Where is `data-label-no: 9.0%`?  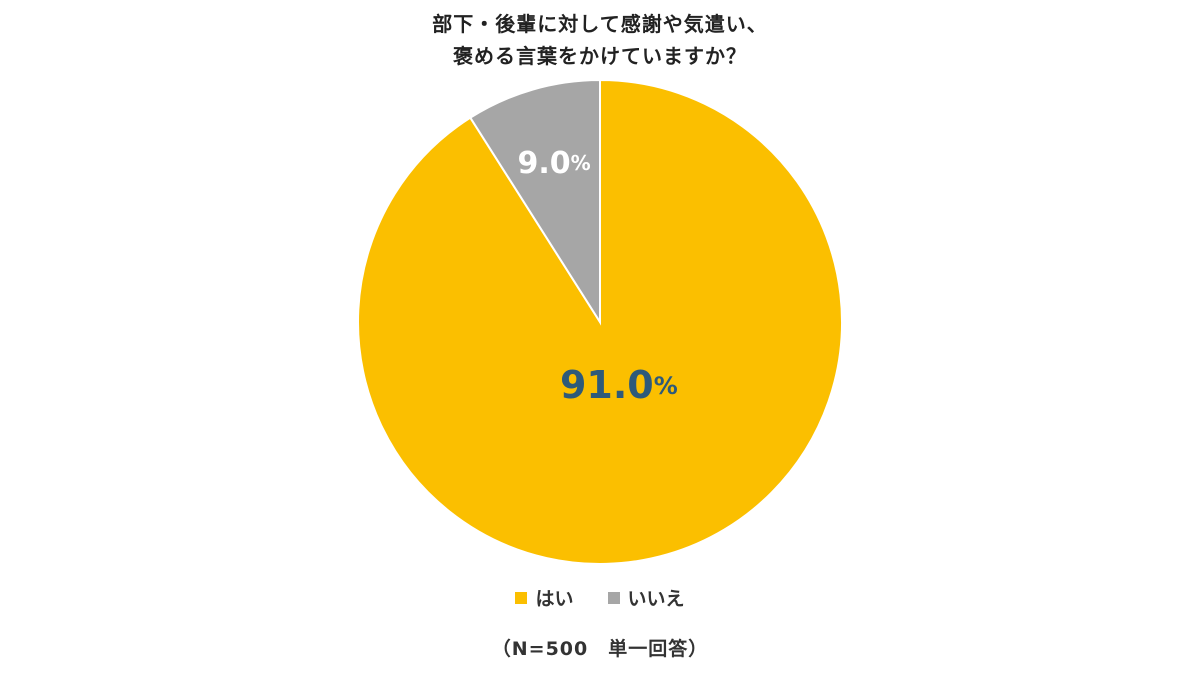 data-label-no: 9.0% is located at coordinates (553, 162).